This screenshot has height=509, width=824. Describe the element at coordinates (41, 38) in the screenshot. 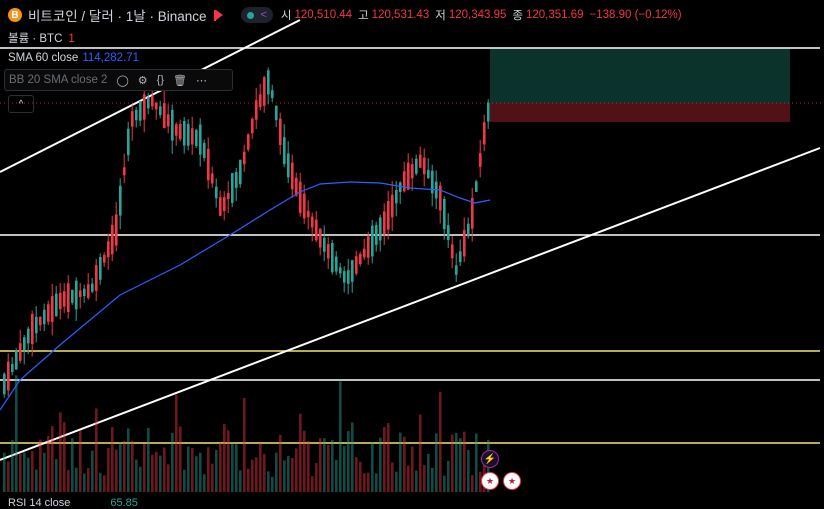

I see `volume-legend: 볼륨 · BTC 1` at that location.